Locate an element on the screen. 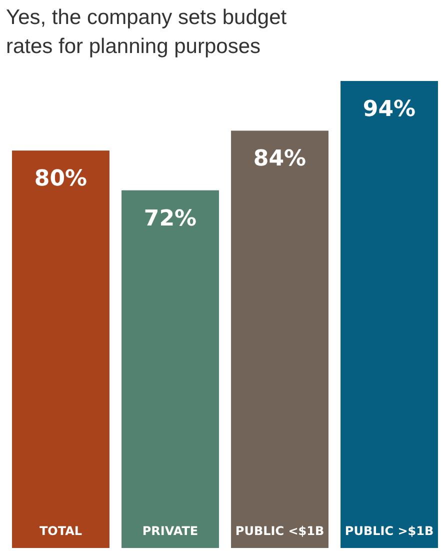 The height and width of the screenshot is (551, 441). x-tick-label: PUBLIC >$1B is located at coordinates (389, 531).